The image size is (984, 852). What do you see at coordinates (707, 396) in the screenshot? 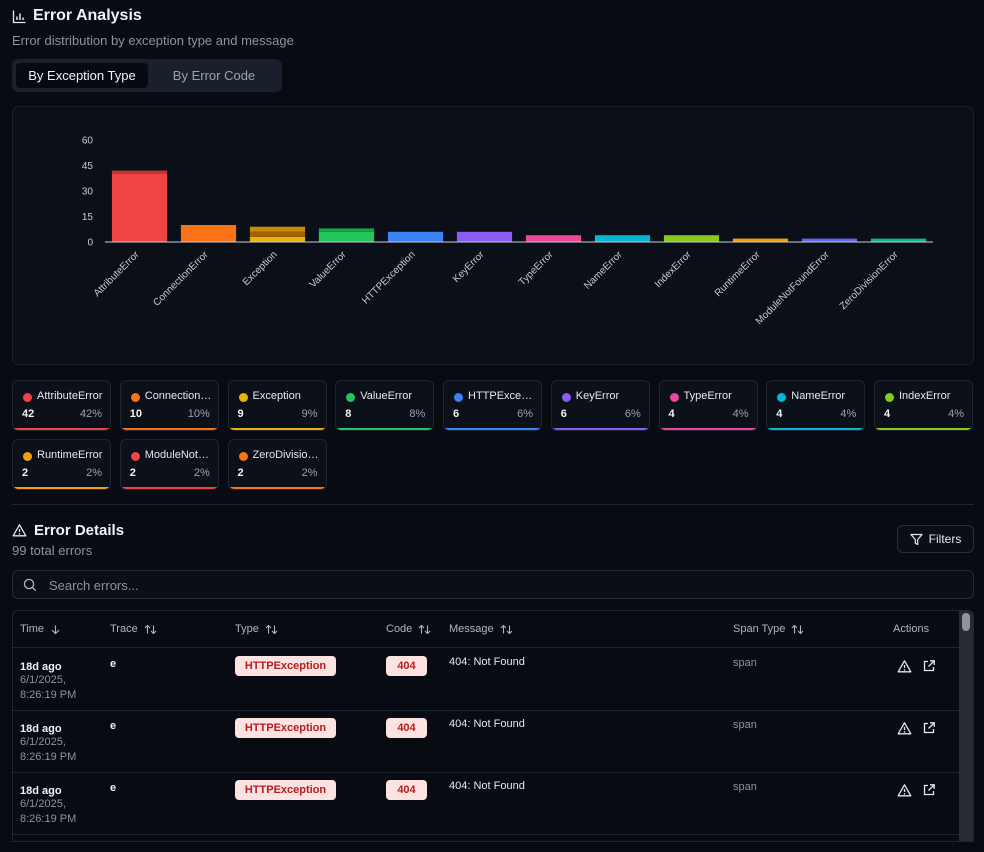
I see `legend-name: TypeError` at bounding box center [707, 396].